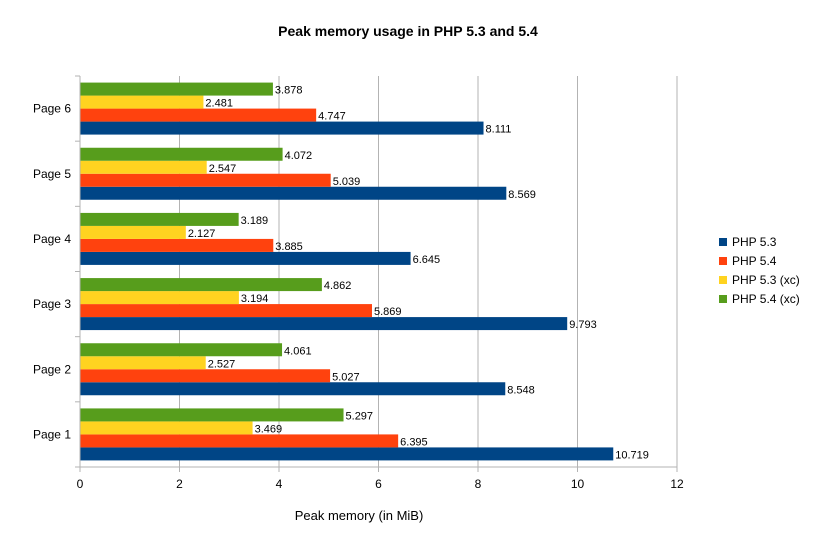  What do you see at coordinates (583, 325) in the screenshot?
I see `data-label: 9.793` at bounding box center [583, 325].